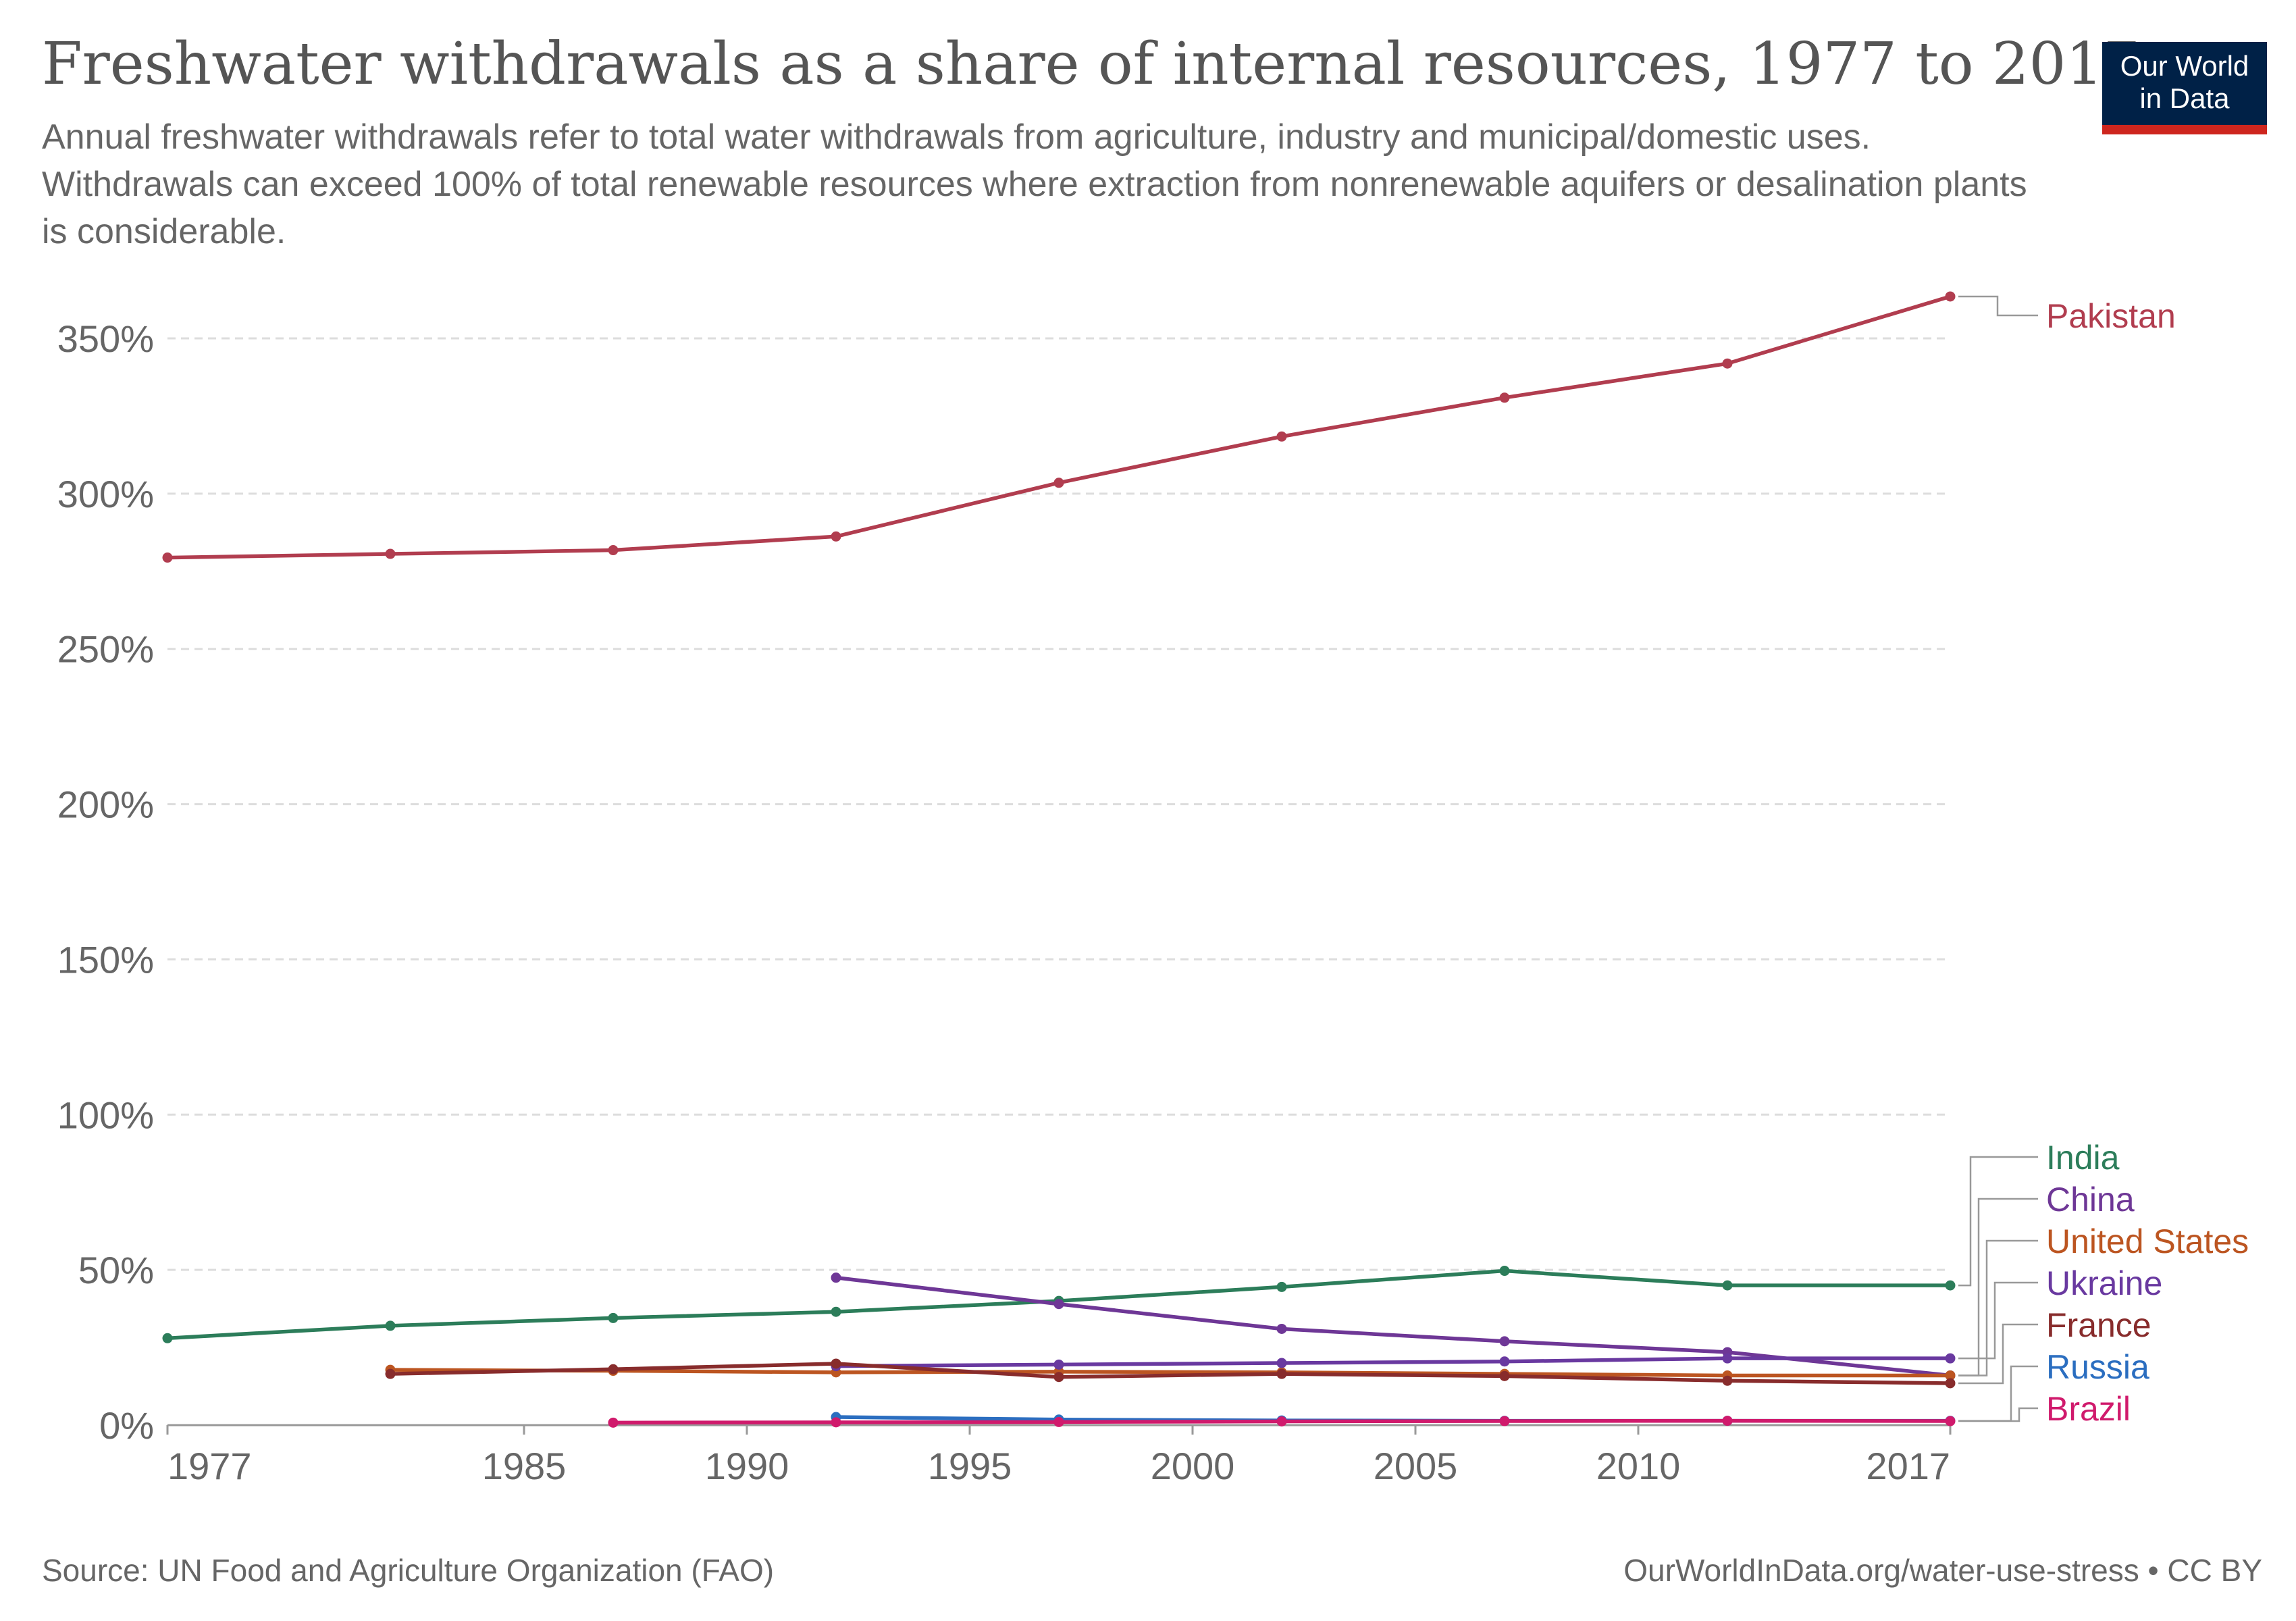 The width and height of the screenshot is (2296, 1621). What do you see at coordinates (2147, 1241) in the screenshot?
I see `series-label: United States` at bounding box center [2147, 1241].